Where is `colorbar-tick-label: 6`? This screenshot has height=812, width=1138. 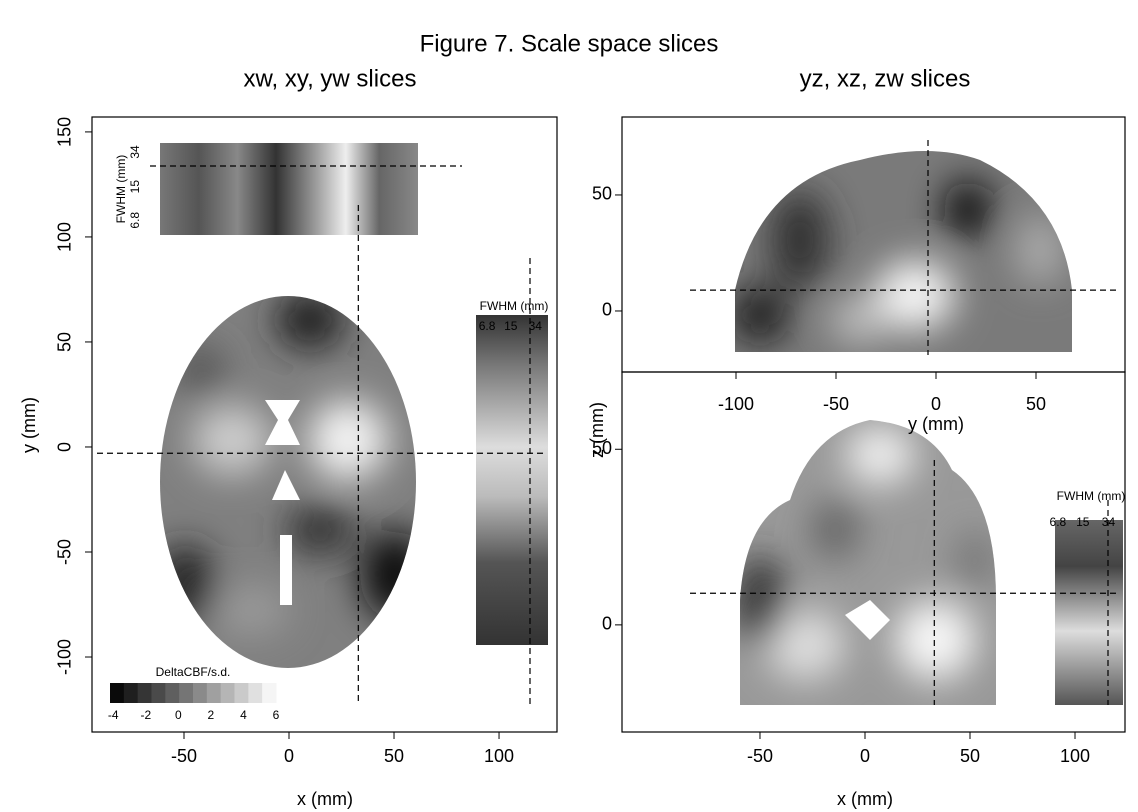 colorbar-tick-label: 6 is located at coordinates (276, 715).